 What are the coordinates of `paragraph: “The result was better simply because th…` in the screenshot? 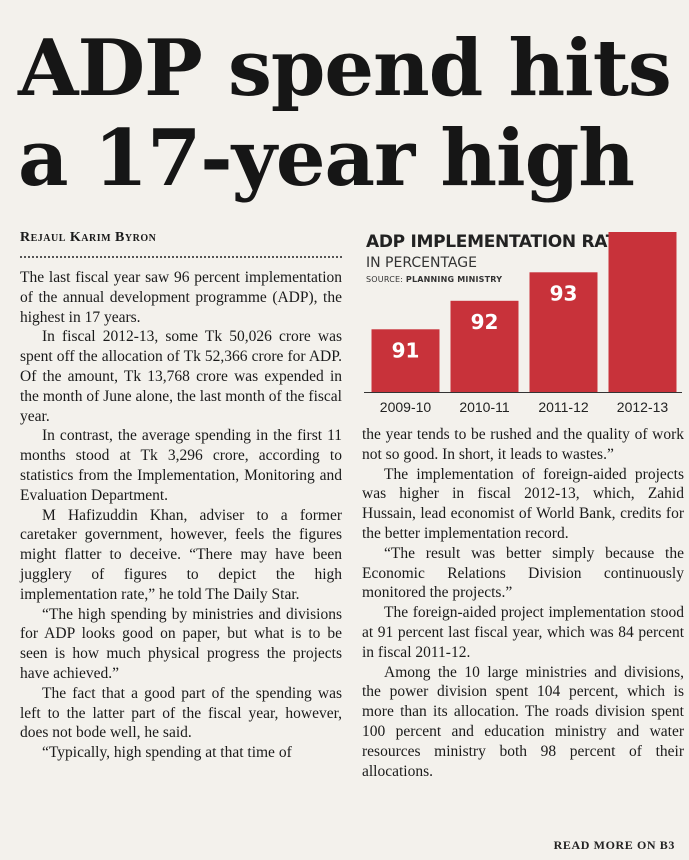 It's located at (523, 573).